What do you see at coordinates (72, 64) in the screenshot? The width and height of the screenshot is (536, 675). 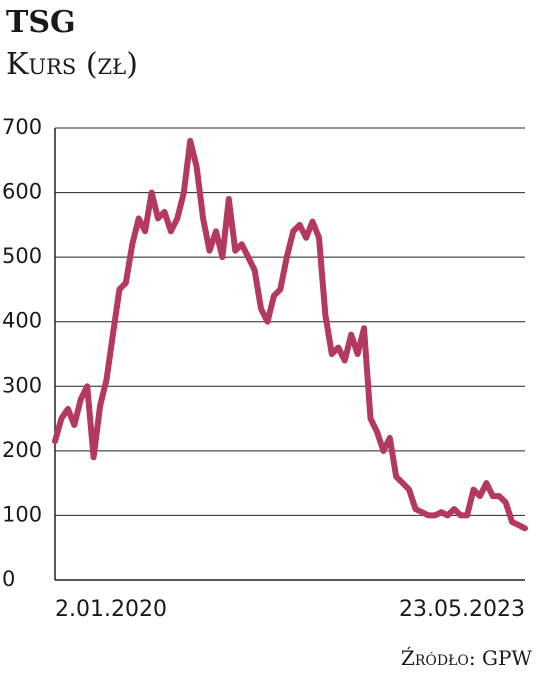 I see `chart-subtitle: Kurs (zł)` at bounding box center [72, 64].